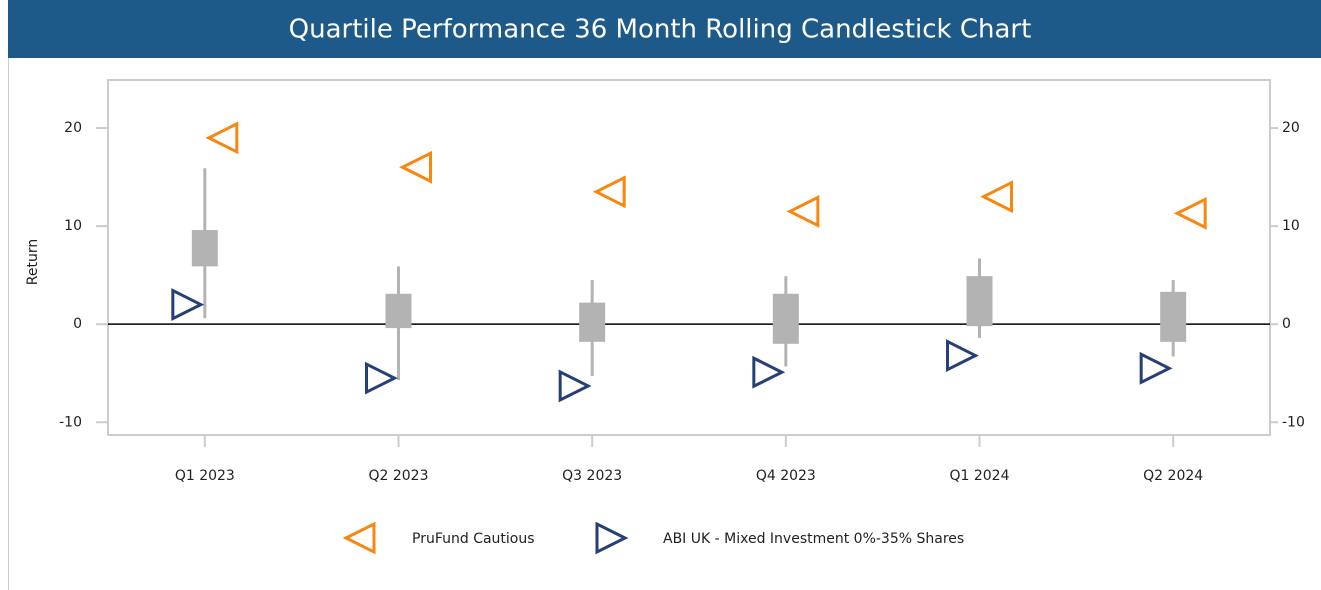  What do you see at coordinates (592, 476) in the screenshot?
I see `x-tick-label: Q3 2023` at bounding box center [592, 476].